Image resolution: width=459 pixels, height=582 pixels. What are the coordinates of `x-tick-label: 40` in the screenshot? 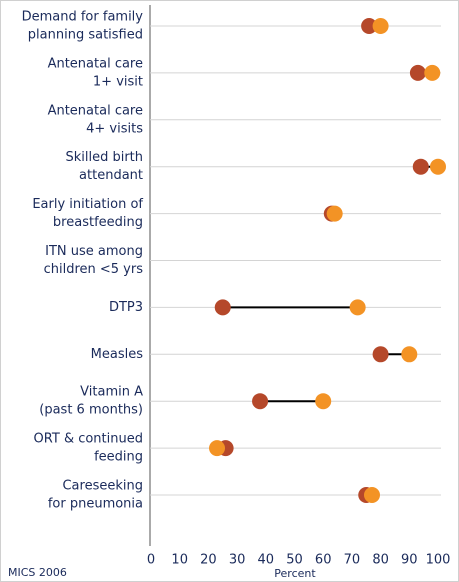 It's located at (266, 560).